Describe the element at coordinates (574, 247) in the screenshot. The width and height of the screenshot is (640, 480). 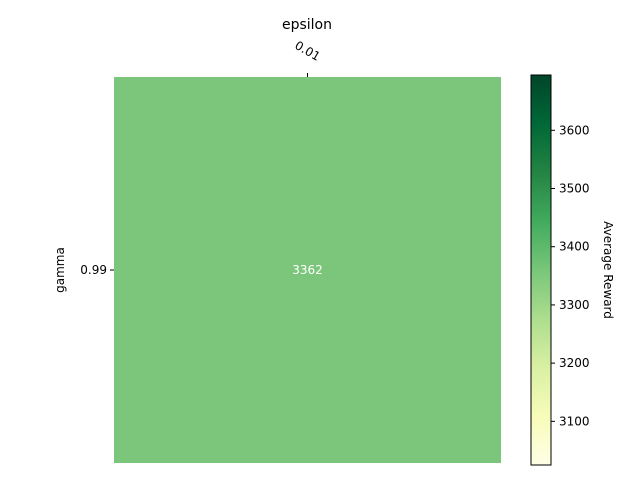
I see `colorbar-tick-label: 3400` at that location.